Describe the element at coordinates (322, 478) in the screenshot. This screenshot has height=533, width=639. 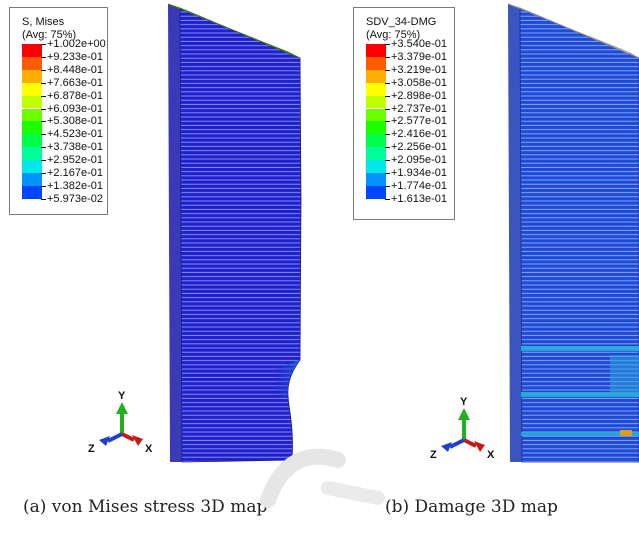
I see `watermark-mark` at that location.